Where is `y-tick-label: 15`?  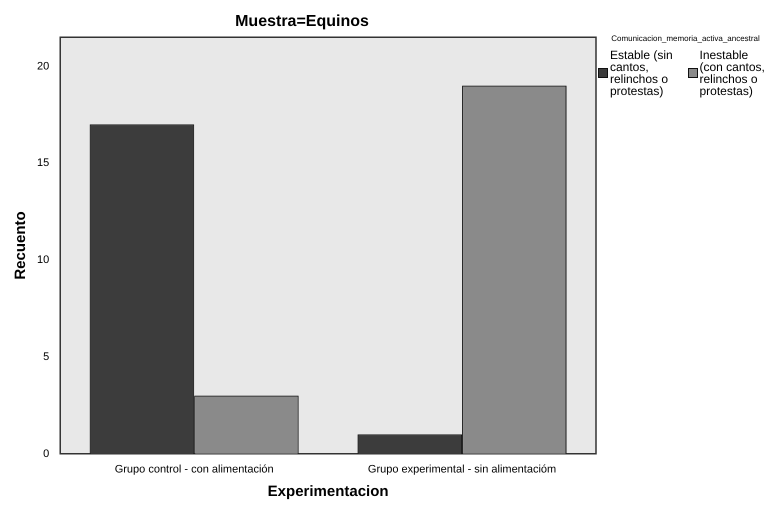 y-tick-label: 15 is located at coordinates (43, 163).